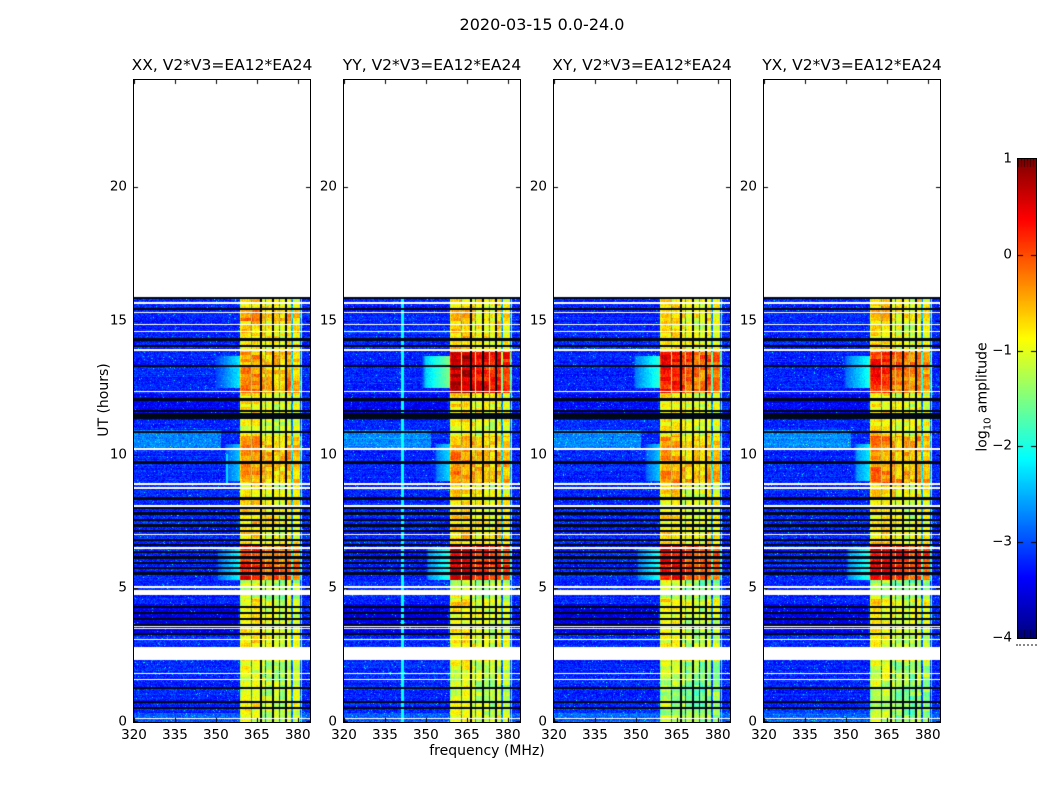 The image size is (1050, 800). I want to click on x-axis-label: frequency (MHz), so click(487, 751).